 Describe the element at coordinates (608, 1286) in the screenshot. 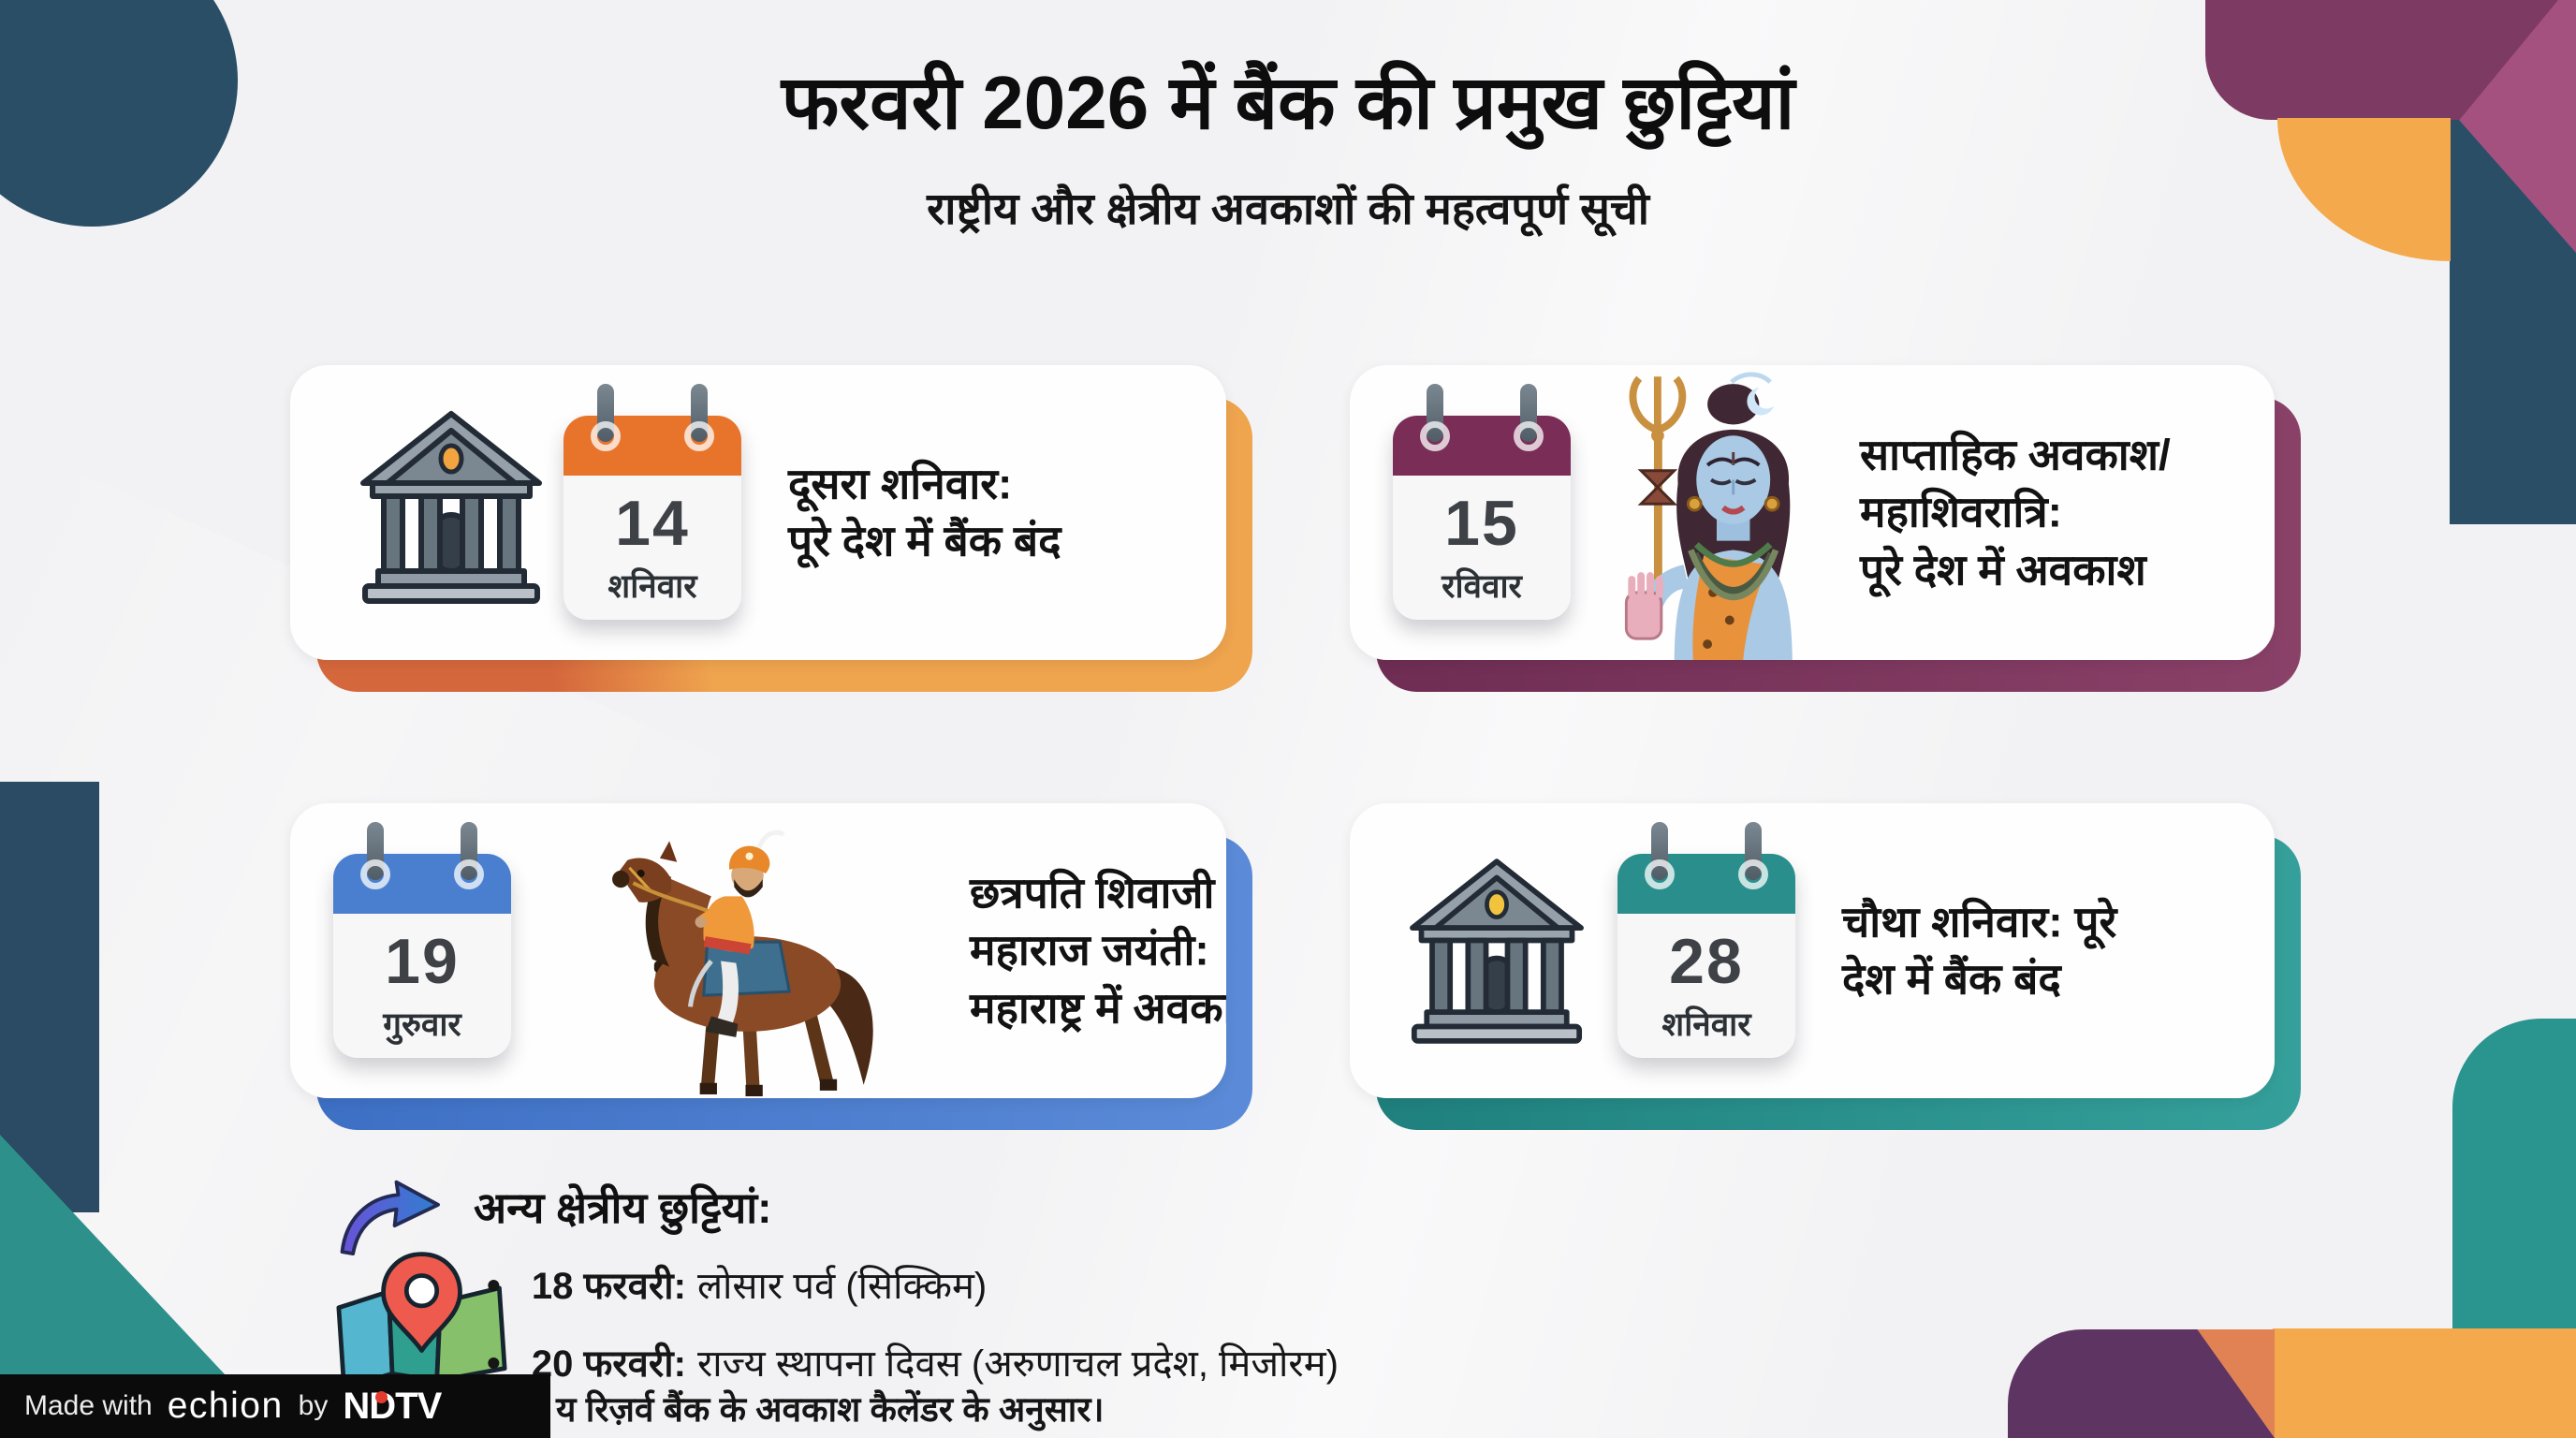

I see `holiday-date-label: 18 फरवरी:` at that location.